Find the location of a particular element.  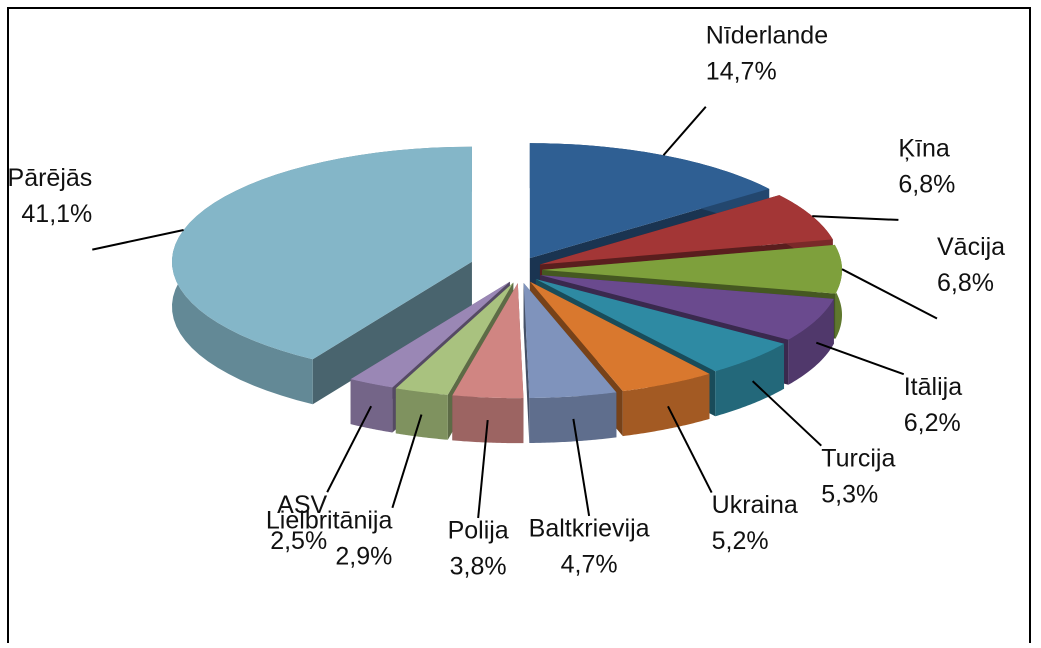

slice-label: Itālija is located at coordinates (933, 387).